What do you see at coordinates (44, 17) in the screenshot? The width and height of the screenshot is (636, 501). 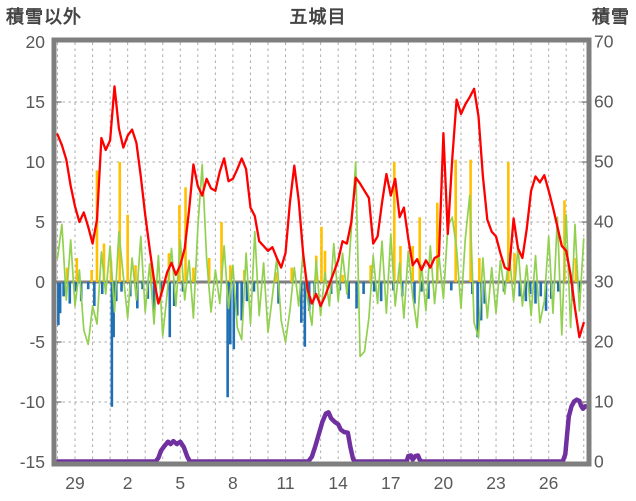 I see `left-axis-title: 積雪以外` at bounding box center [44, 17].